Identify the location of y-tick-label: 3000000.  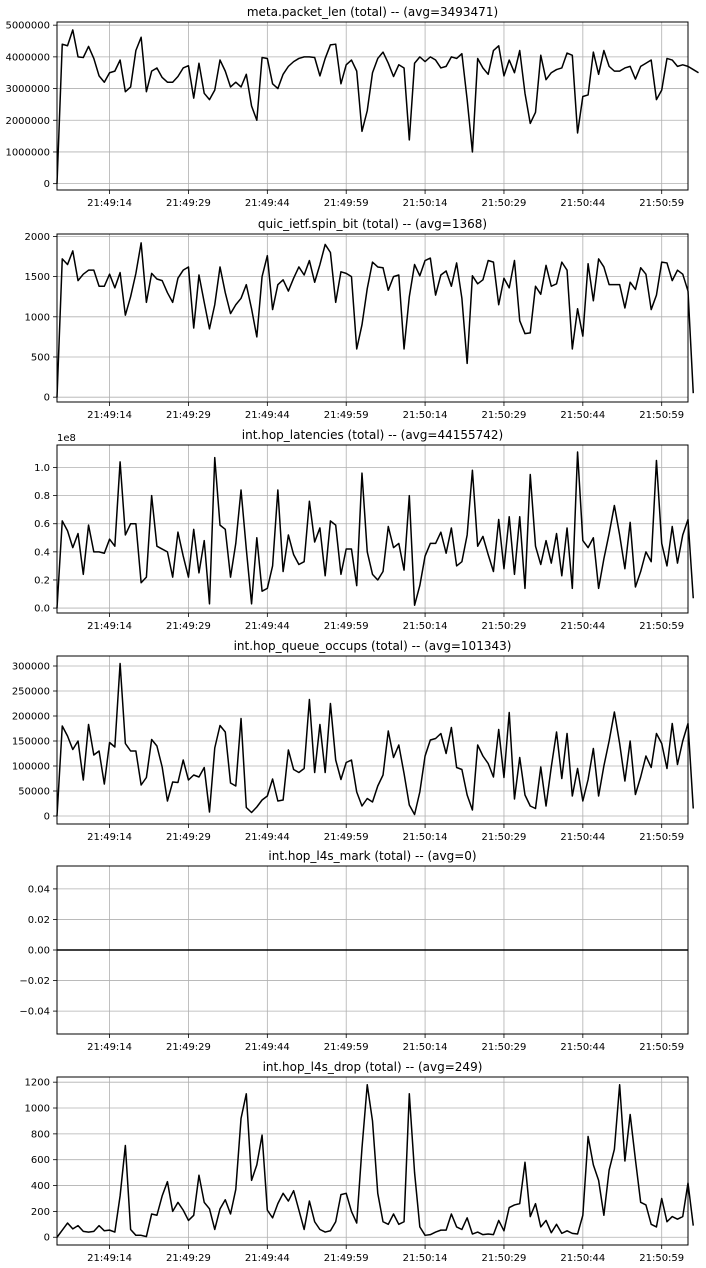
(27, 89).